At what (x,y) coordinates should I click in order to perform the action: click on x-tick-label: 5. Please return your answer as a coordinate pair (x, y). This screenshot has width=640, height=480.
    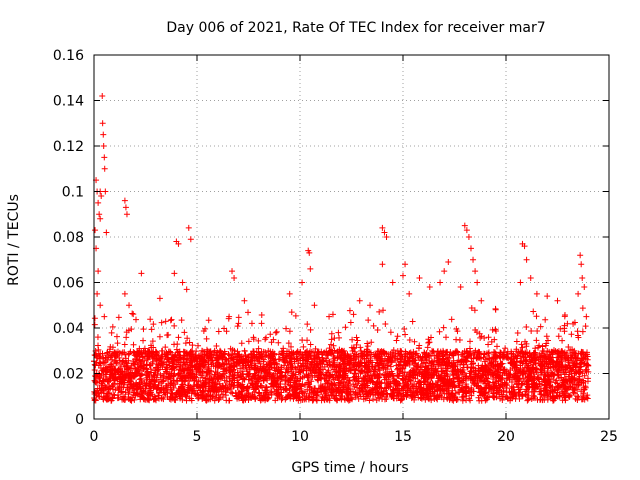
    Looking at the image, I should click on (197, 437).